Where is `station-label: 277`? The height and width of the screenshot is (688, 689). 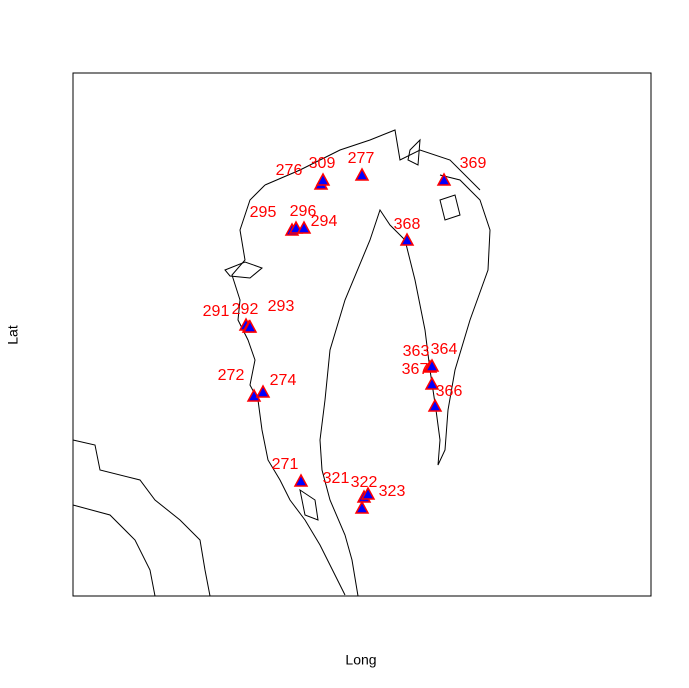 station-label: 277 is located at coordinates (361, 158).